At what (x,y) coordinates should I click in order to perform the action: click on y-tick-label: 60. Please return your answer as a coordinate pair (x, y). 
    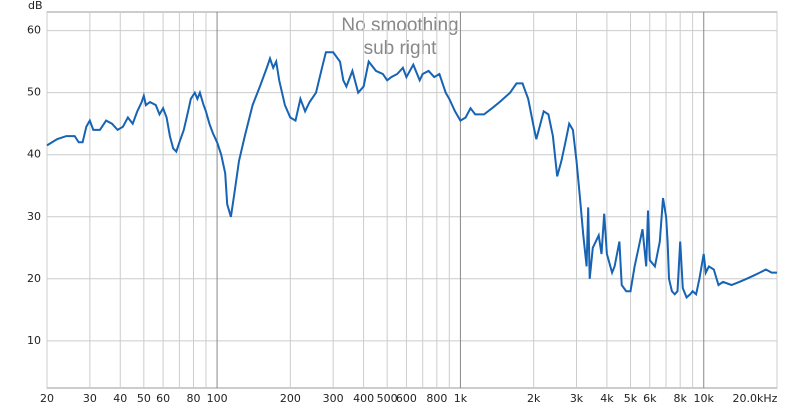
    Looking at the image, I should click on (34, 30).